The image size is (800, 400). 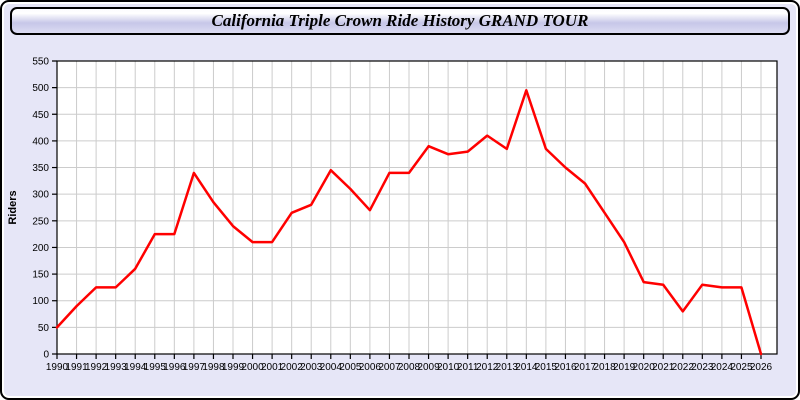 What do you see at coordinates (40, 195) in the screenshot?
I see `y-tick-label: 300` at bounding box center [40, 195].